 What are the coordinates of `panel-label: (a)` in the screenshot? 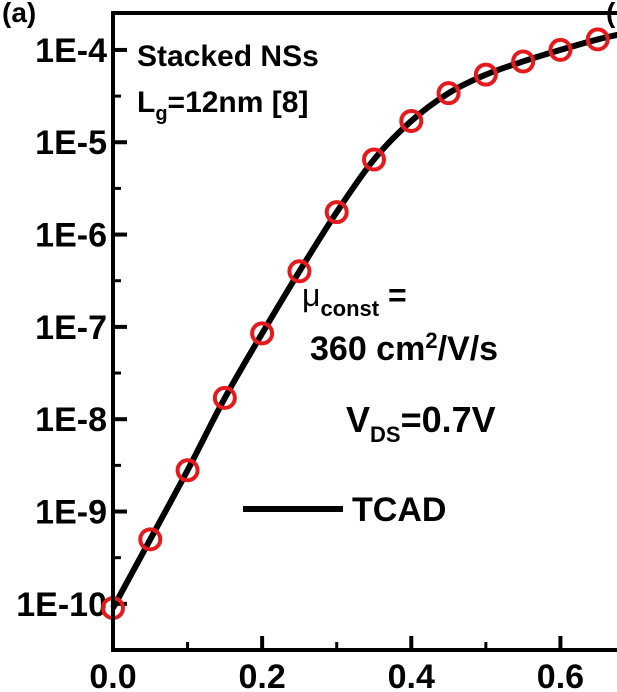 It's located at (19, 14).